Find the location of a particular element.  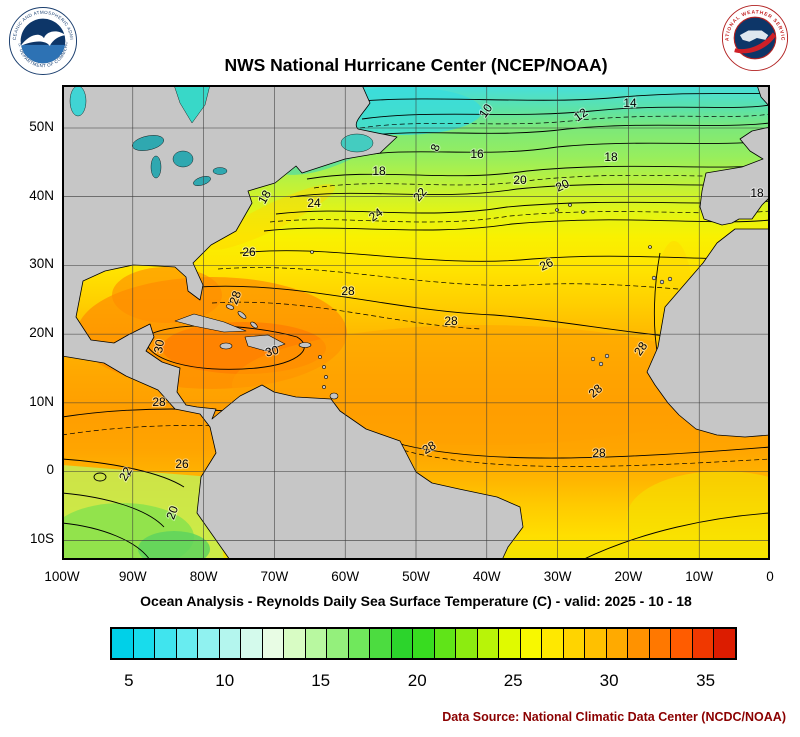

land-iberia-france is located at coordinates (734, 176).